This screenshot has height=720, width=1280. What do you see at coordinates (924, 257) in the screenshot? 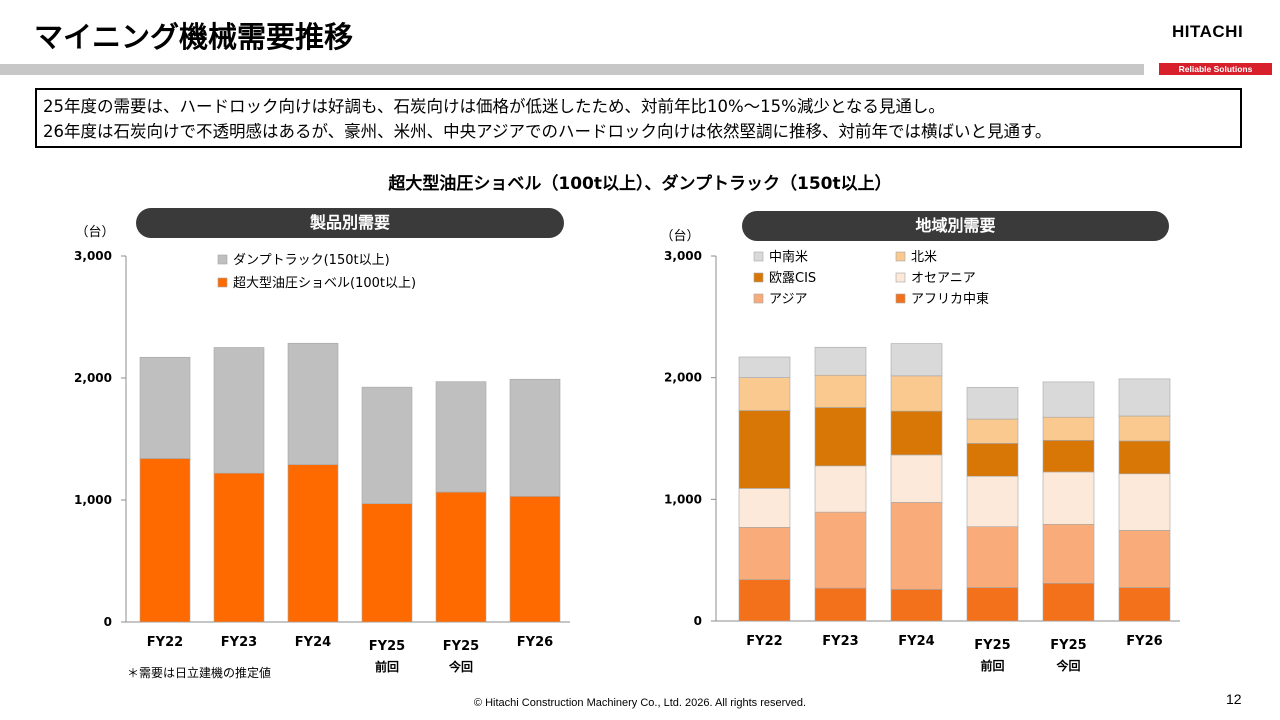
I see `legend-label: 北米` at bounding box center [924, 257].